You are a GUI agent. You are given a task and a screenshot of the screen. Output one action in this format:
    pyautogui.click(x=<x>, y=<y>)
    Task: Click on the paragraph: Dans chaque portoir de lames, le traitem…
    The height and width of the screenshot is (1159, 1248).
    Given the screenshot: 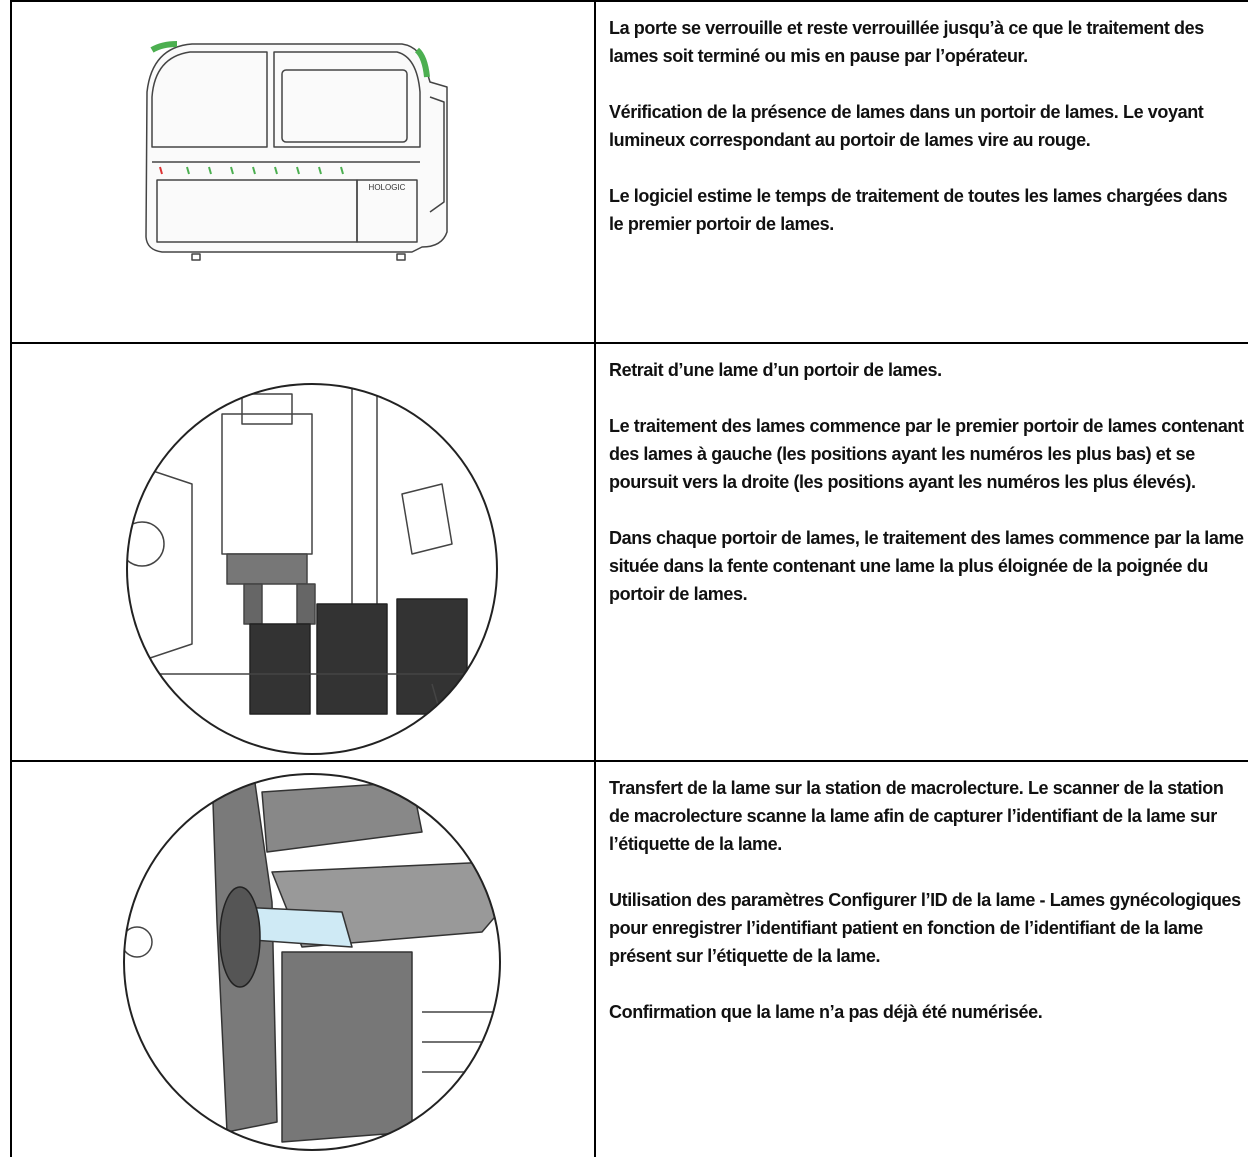 What is the action you would take?
    pyautogui.click(x=926, y=566)
    